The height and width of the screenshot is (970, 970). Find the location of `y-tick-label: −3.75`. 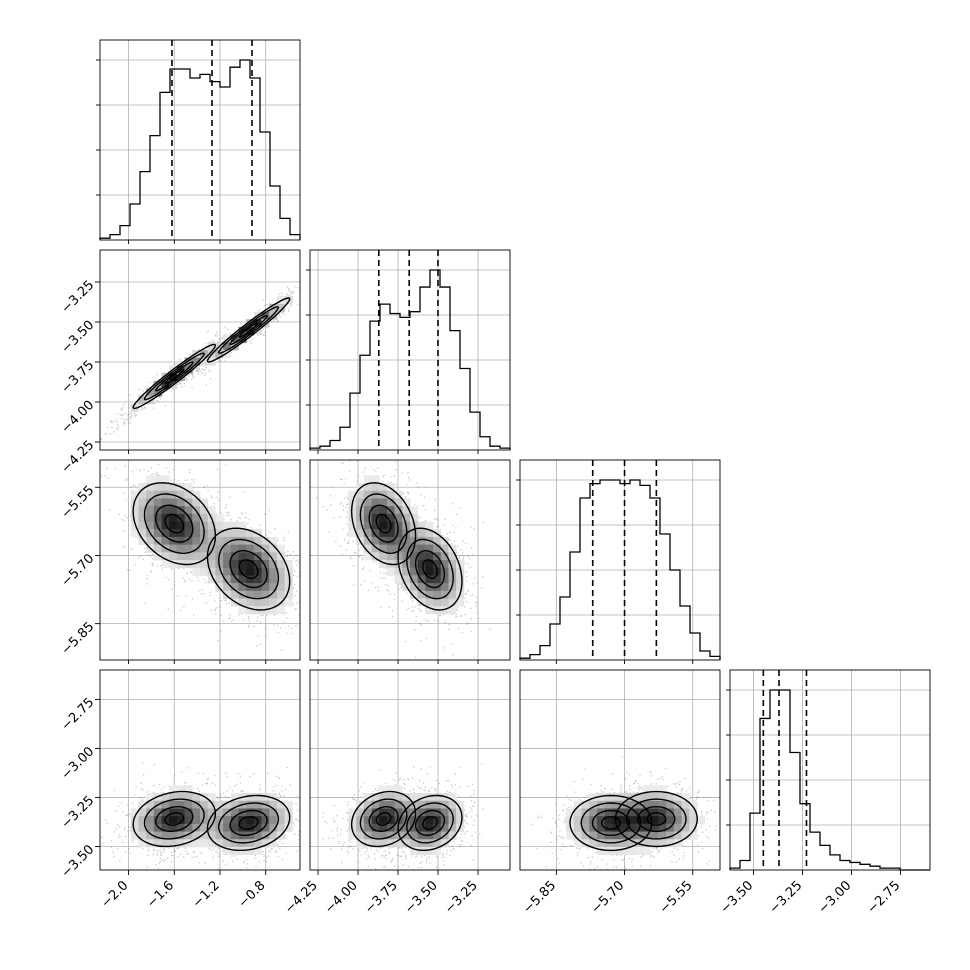

y-tick-label: −3.75 is located at coordinates (78, 377).